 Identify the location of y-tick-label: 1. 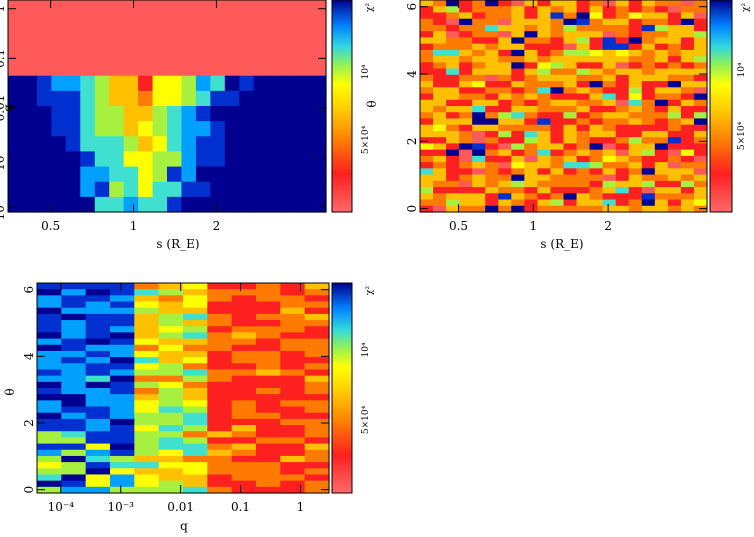
(3, 9).